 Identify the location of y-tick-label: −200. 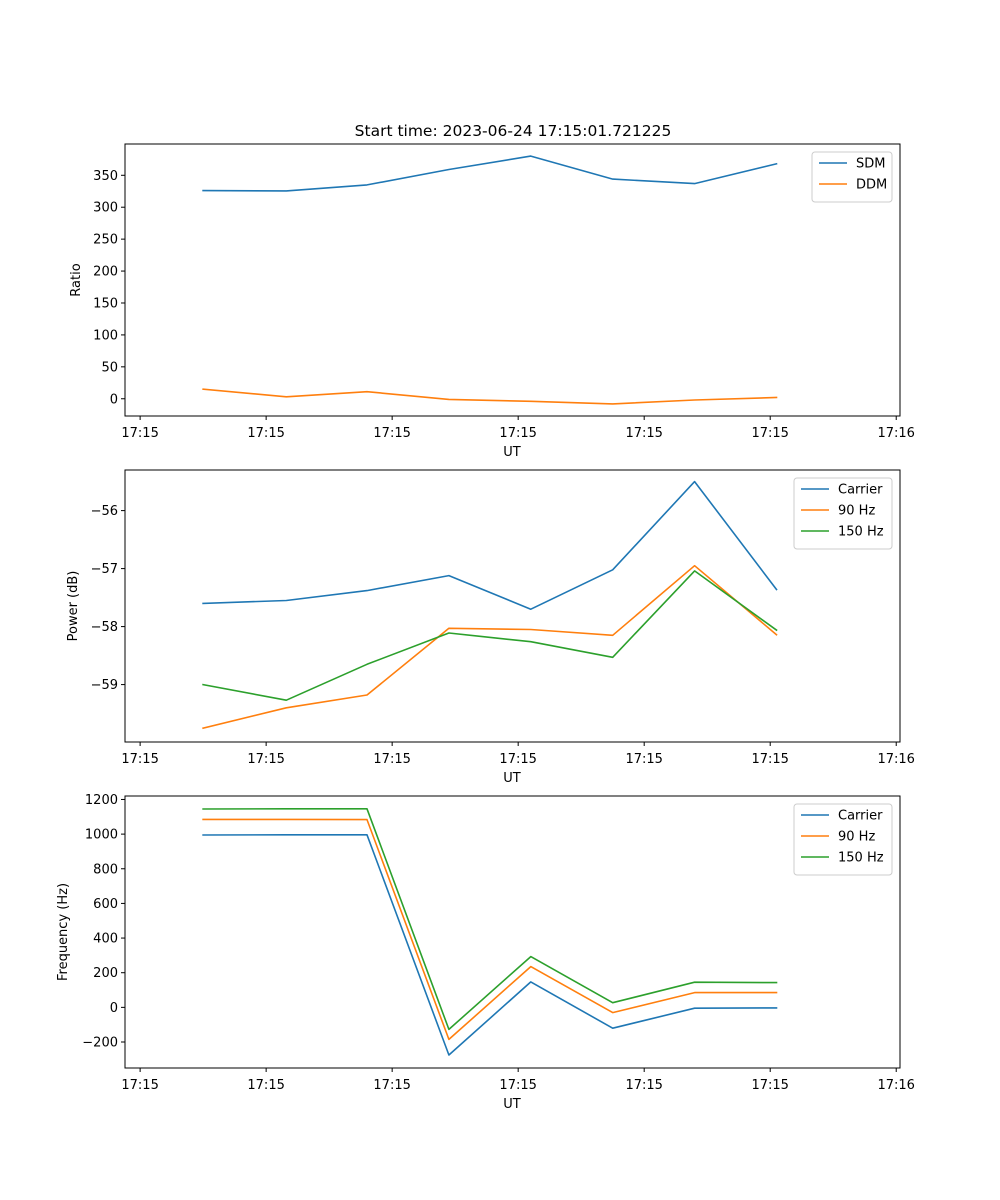
(100, 1043).